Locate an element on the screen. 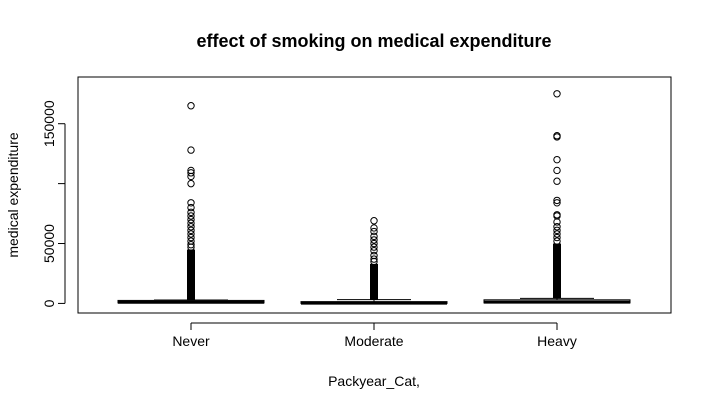 Image resolution: width=712 pixels, height=410 pixels. box-never is located at coordinates (191, 203).